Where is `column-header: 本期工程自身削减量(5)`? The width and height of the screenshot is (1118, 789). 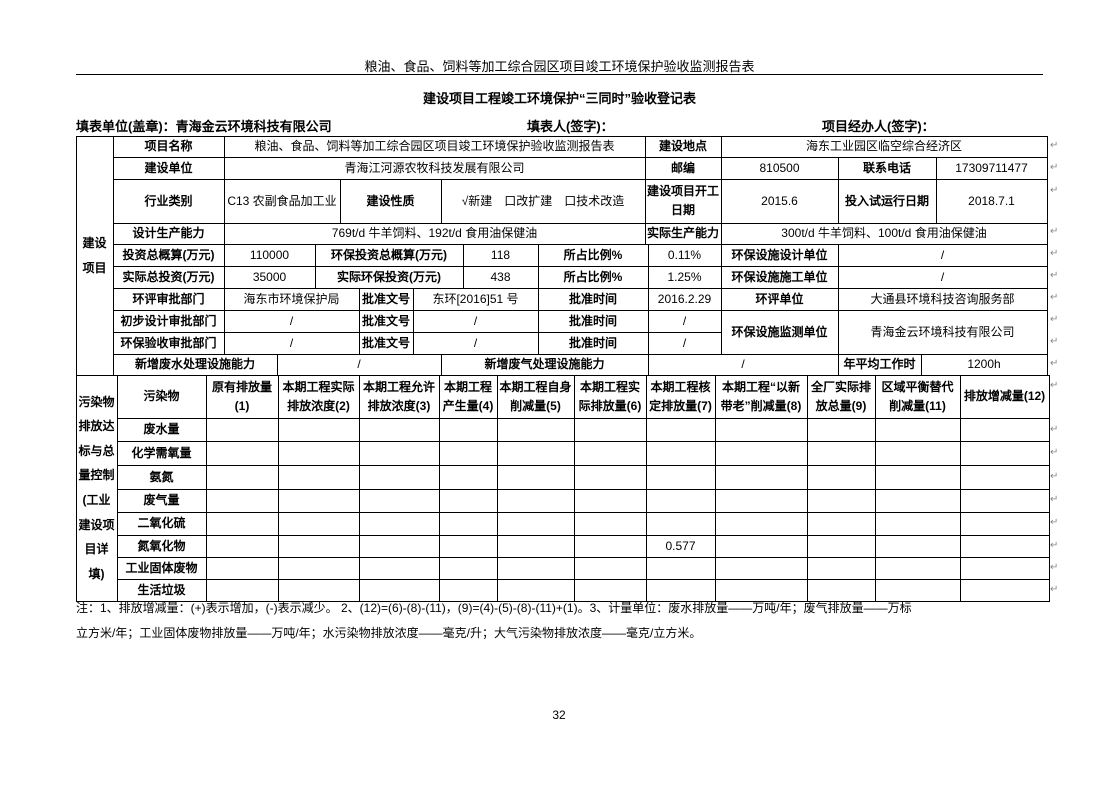
column-header: 本期工程自身削减量(5) is located at coordinates (535, 396).